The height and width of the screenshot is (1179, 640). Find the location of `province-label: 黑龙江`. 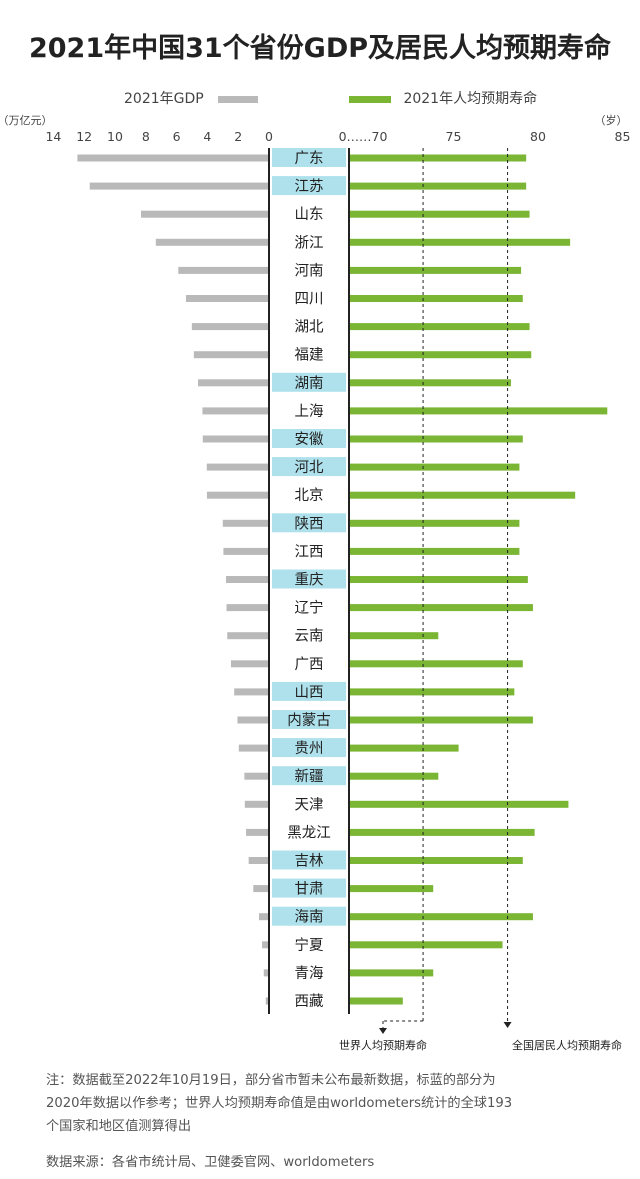

province-label: 黑龙江 is located at coordinates (309, 832).